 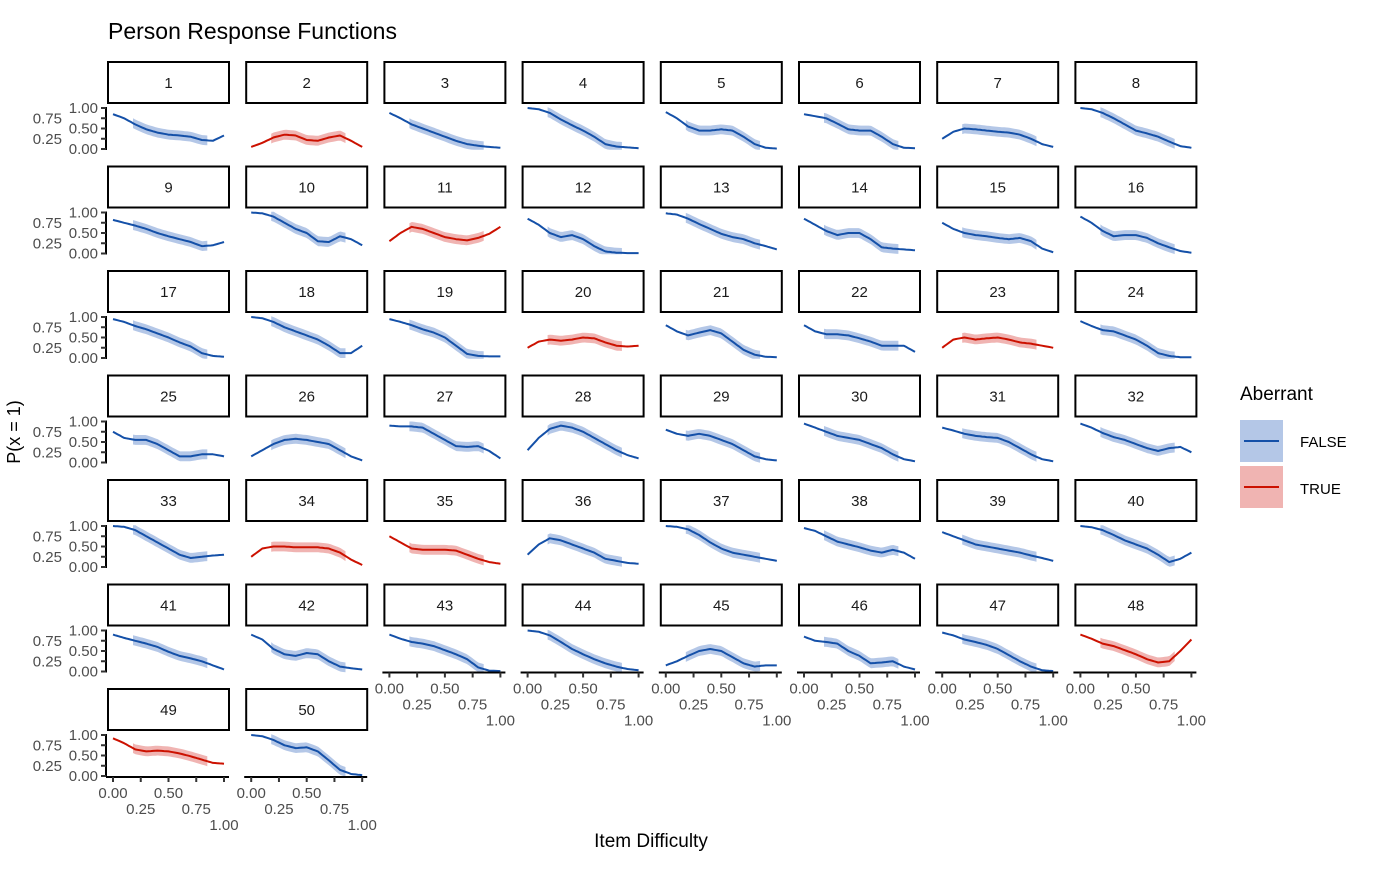 What do you see at coordinates (721, 501) in the screenshot?
I see `facet-strip-label: 37` at bounding box center [721, 501].